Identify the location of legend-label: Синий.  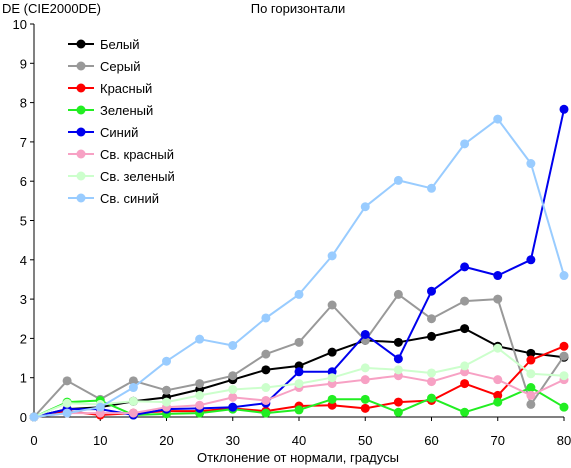
(119, 132).